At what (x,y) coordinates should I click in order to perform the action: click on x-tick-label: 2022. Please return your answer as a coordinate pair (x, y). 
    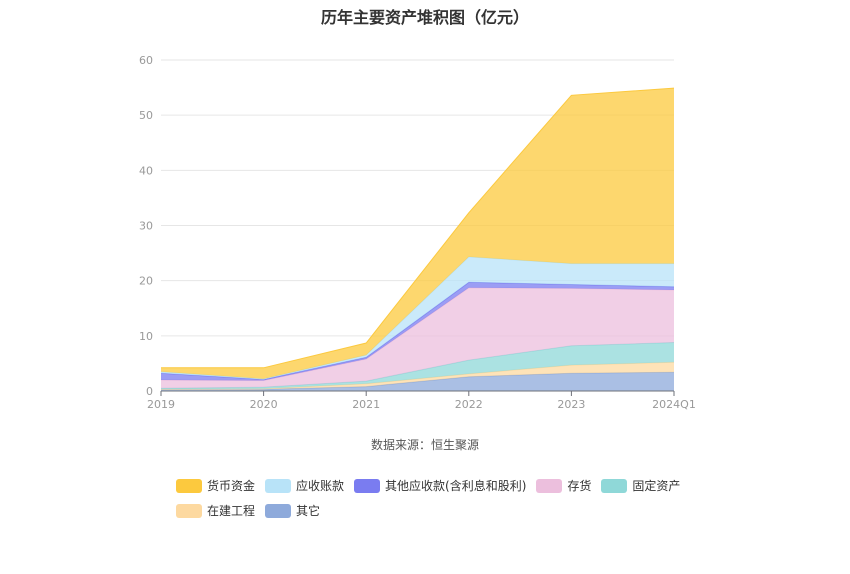
    Looking at the image, I should click on (469, 404).